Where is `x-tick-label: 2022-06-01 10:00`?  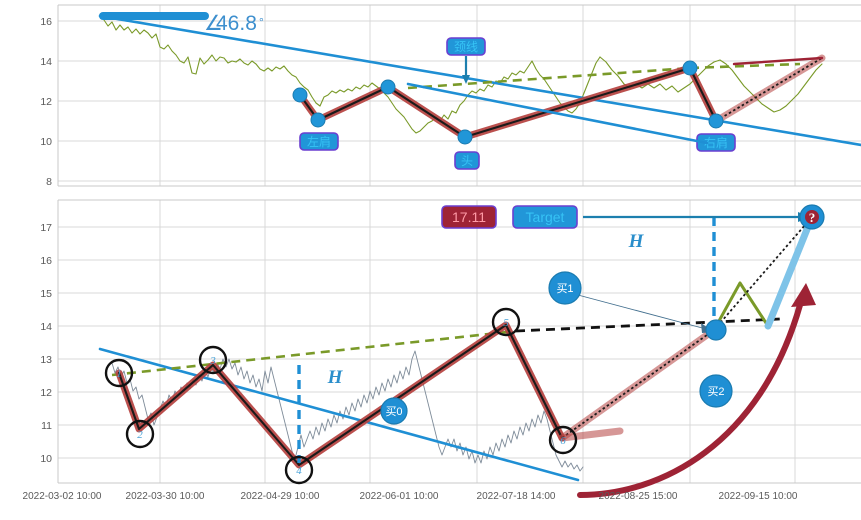
x-tick-label: 2022-06-01 10:00 is located at coordinates (399, 496).